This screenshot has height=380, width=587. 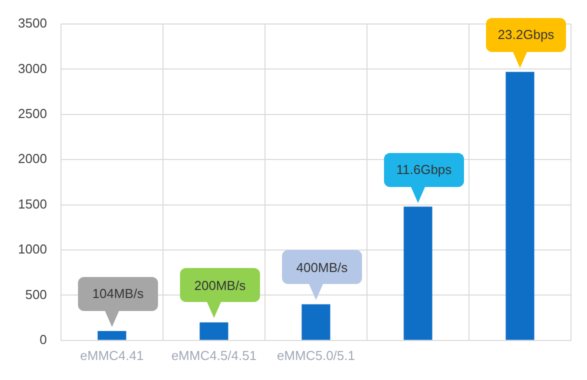 I want to click on y-tick-label: 500, so click(x=36, y=294).